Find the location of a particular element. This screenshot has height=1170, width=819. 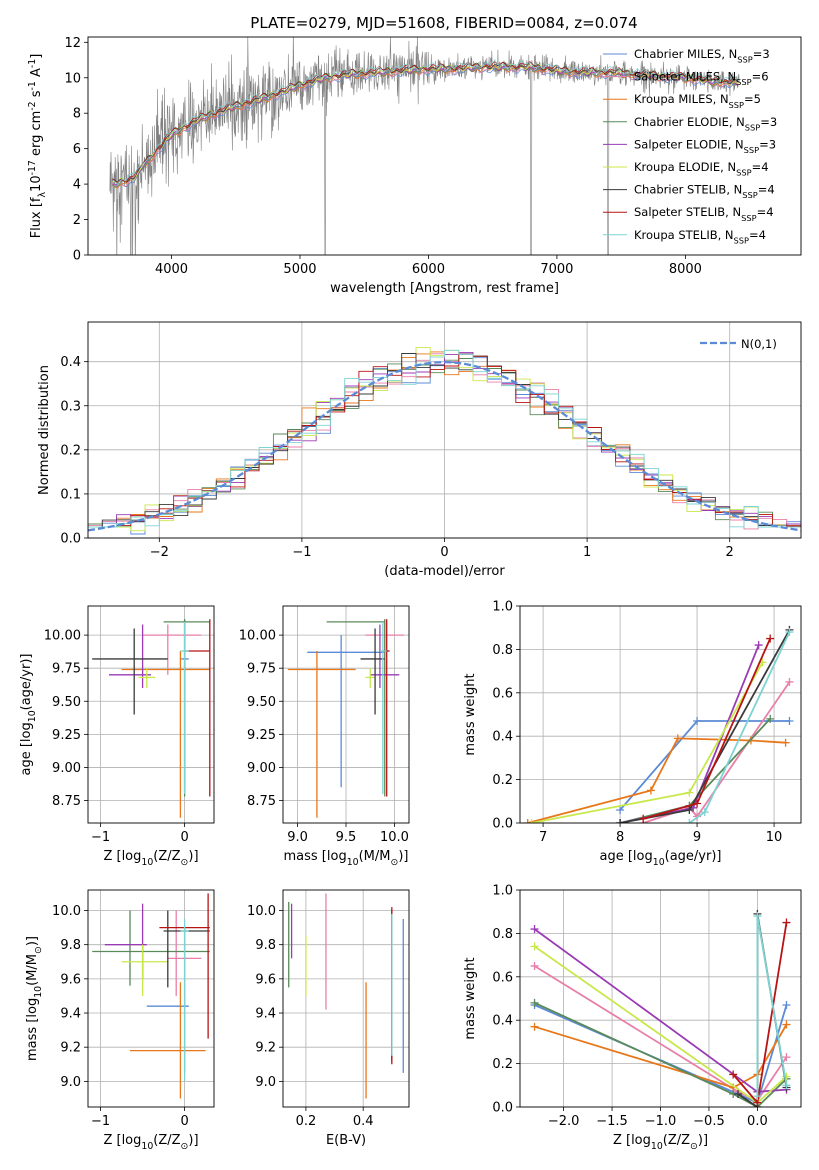

y-tick-label: 9.0 is located at coordinates (265, 1082).